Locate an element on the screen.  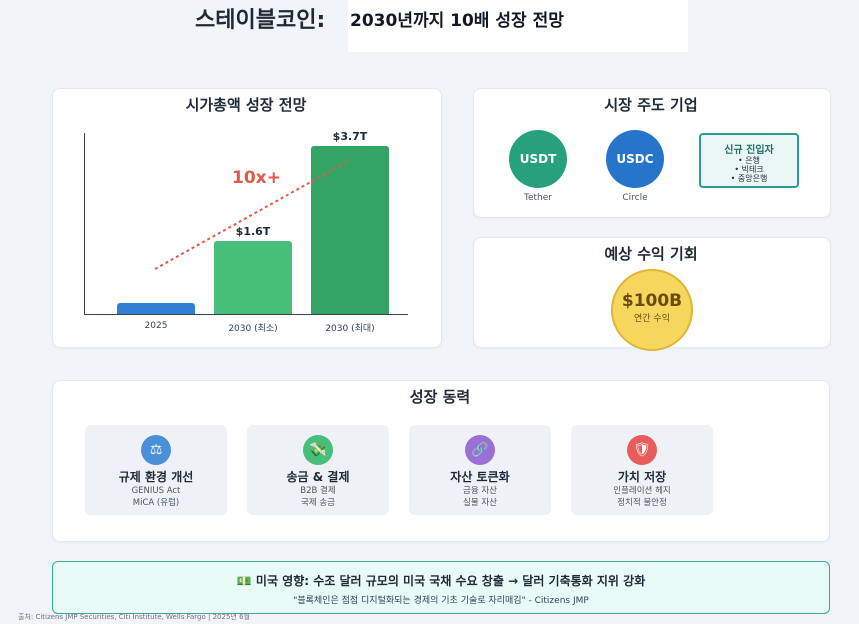
subtitle-box is located at coordinates (518, 26).